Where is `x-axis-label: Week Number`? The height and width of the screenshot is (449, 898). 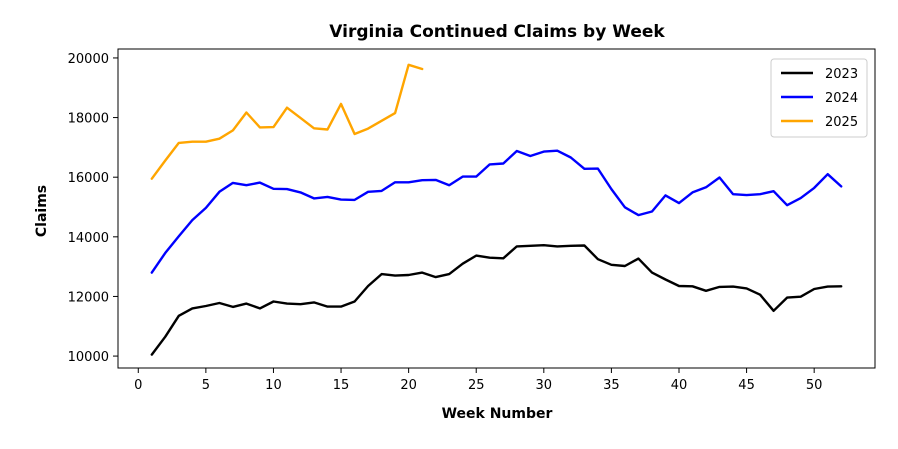 x-axis-label: Week Number is located at coordinates (497, 414).